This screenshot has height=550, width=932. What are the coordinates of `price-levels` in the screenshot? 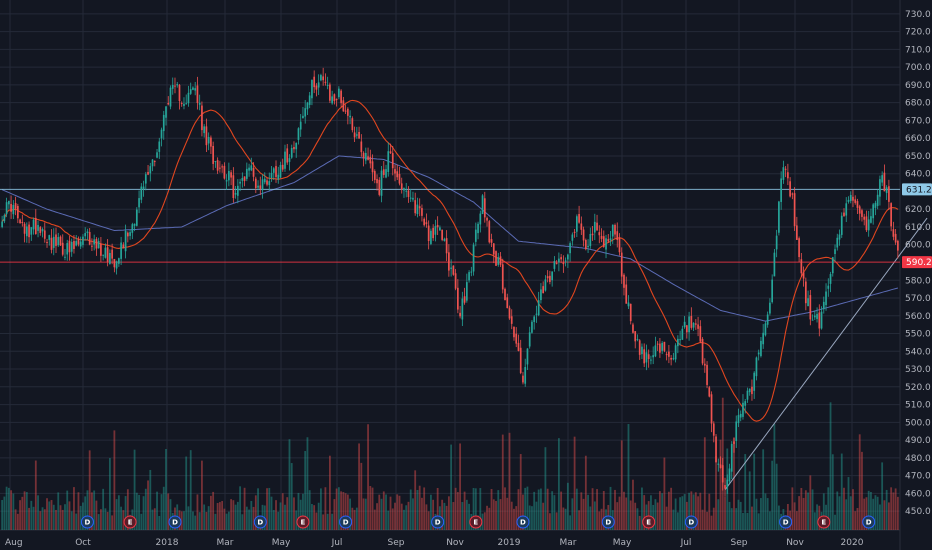 It's located at (450, 225).